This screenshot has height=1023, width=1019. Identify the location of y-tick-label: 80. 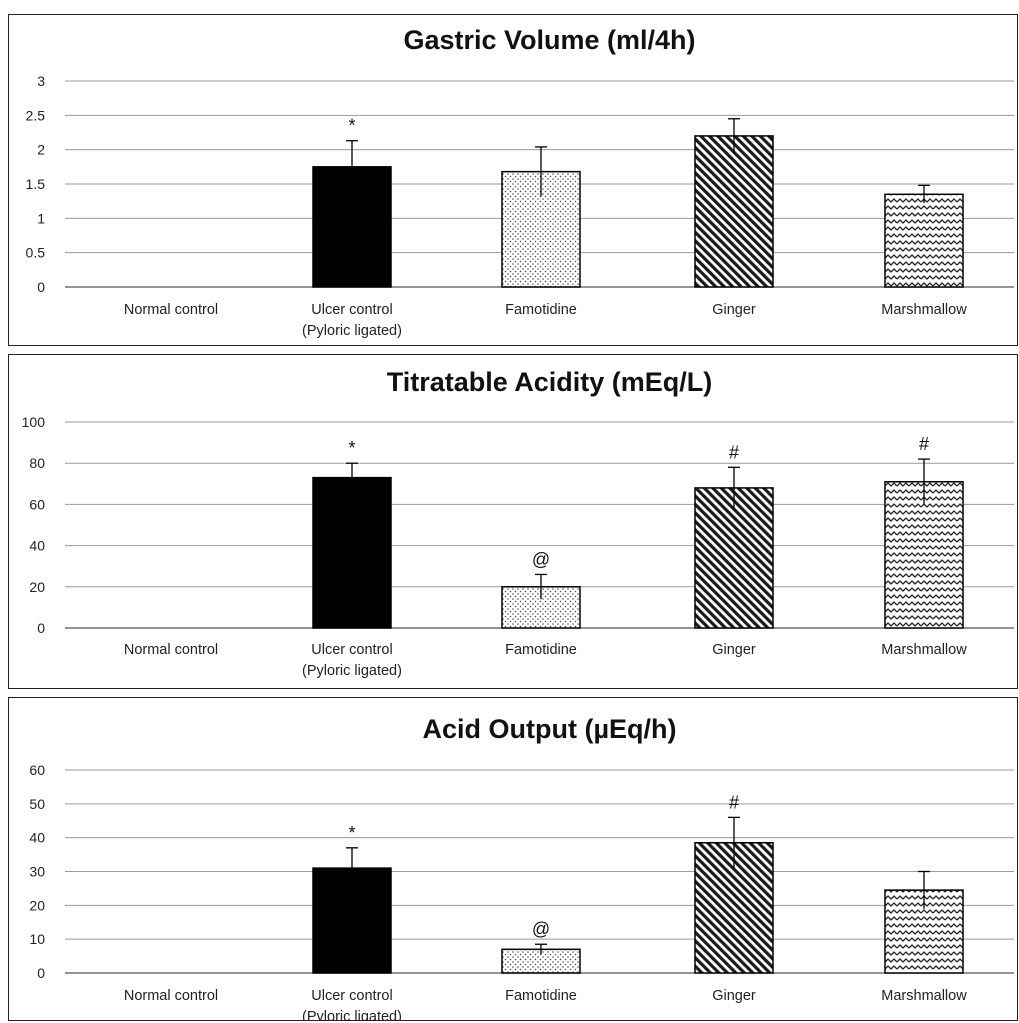
(37, 463).